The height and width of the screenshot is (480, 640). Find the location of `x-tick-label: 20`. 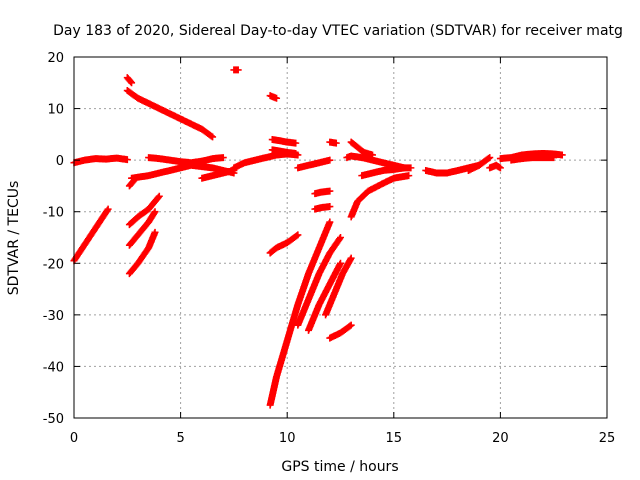

x-tick-label: 20 is located at coordinates (500, 438).